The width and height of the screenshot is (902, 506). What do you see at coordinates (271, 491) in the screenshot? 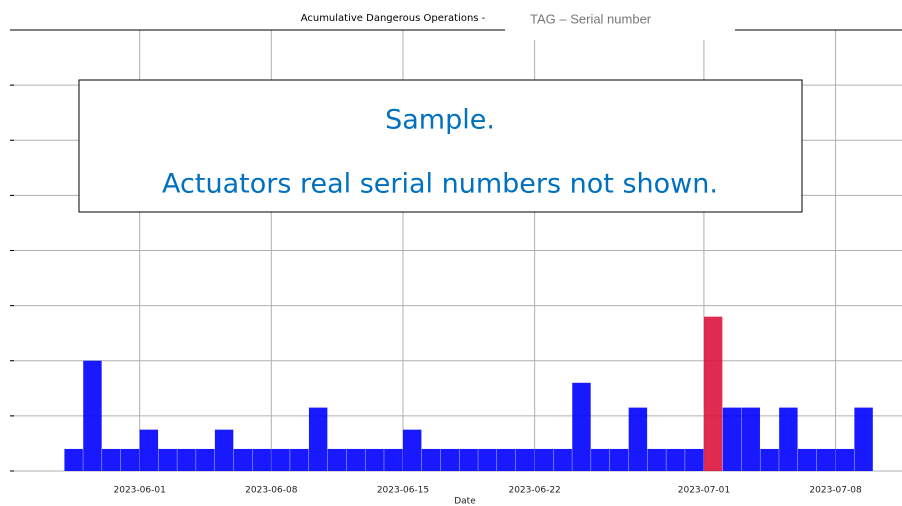
I see `x-tick-label: 2023-06-08` at bounding box center [271, 491].